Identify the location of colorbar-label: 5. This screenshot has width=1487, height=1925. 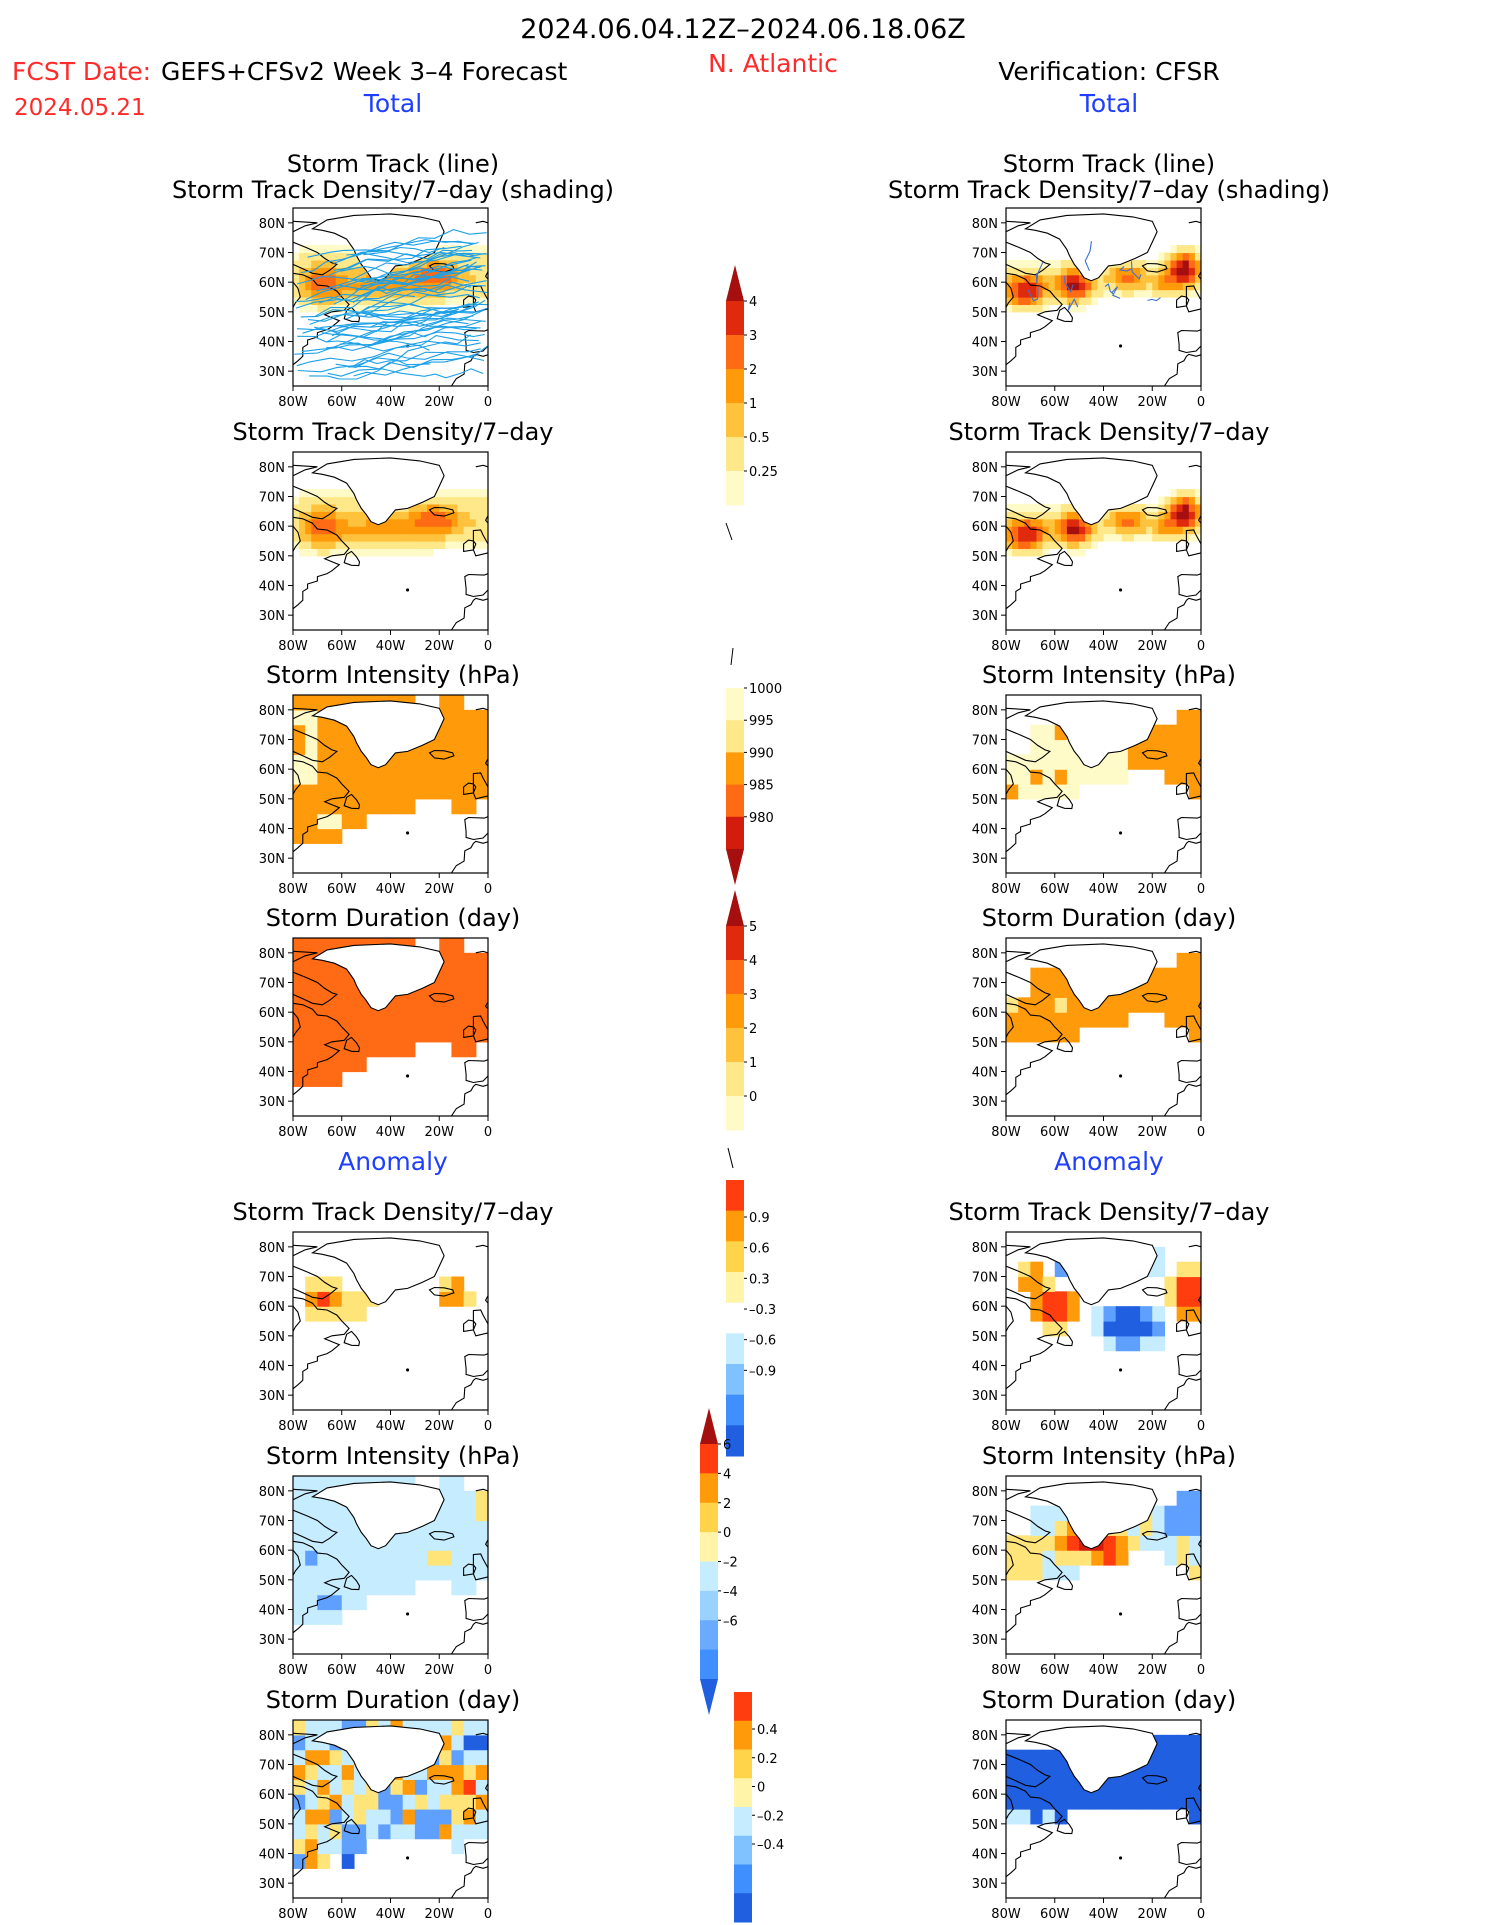
(753, 927).